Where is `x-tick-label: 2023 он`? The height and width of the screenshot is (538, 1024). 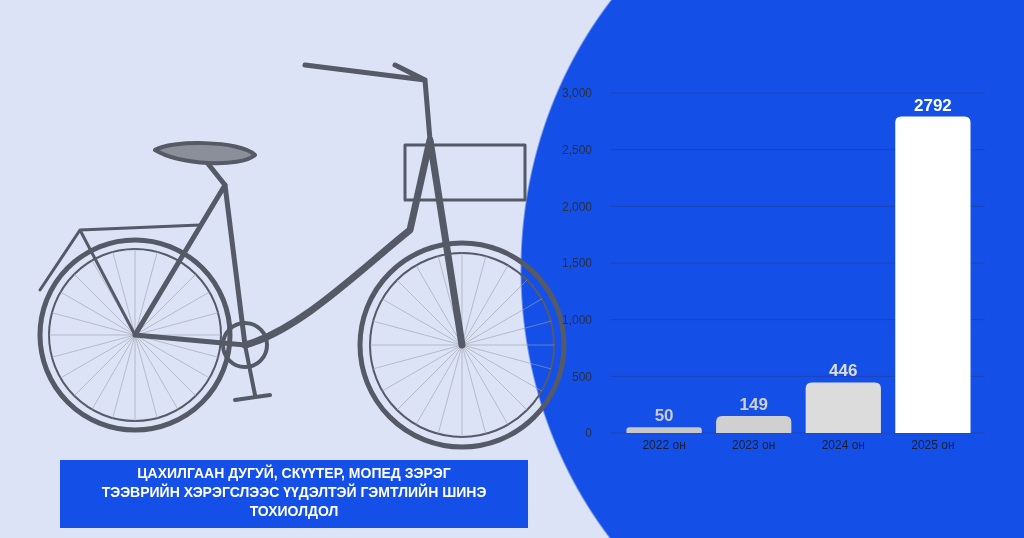
x-tick-label: 2023 он is located at coordinates (754, 445).